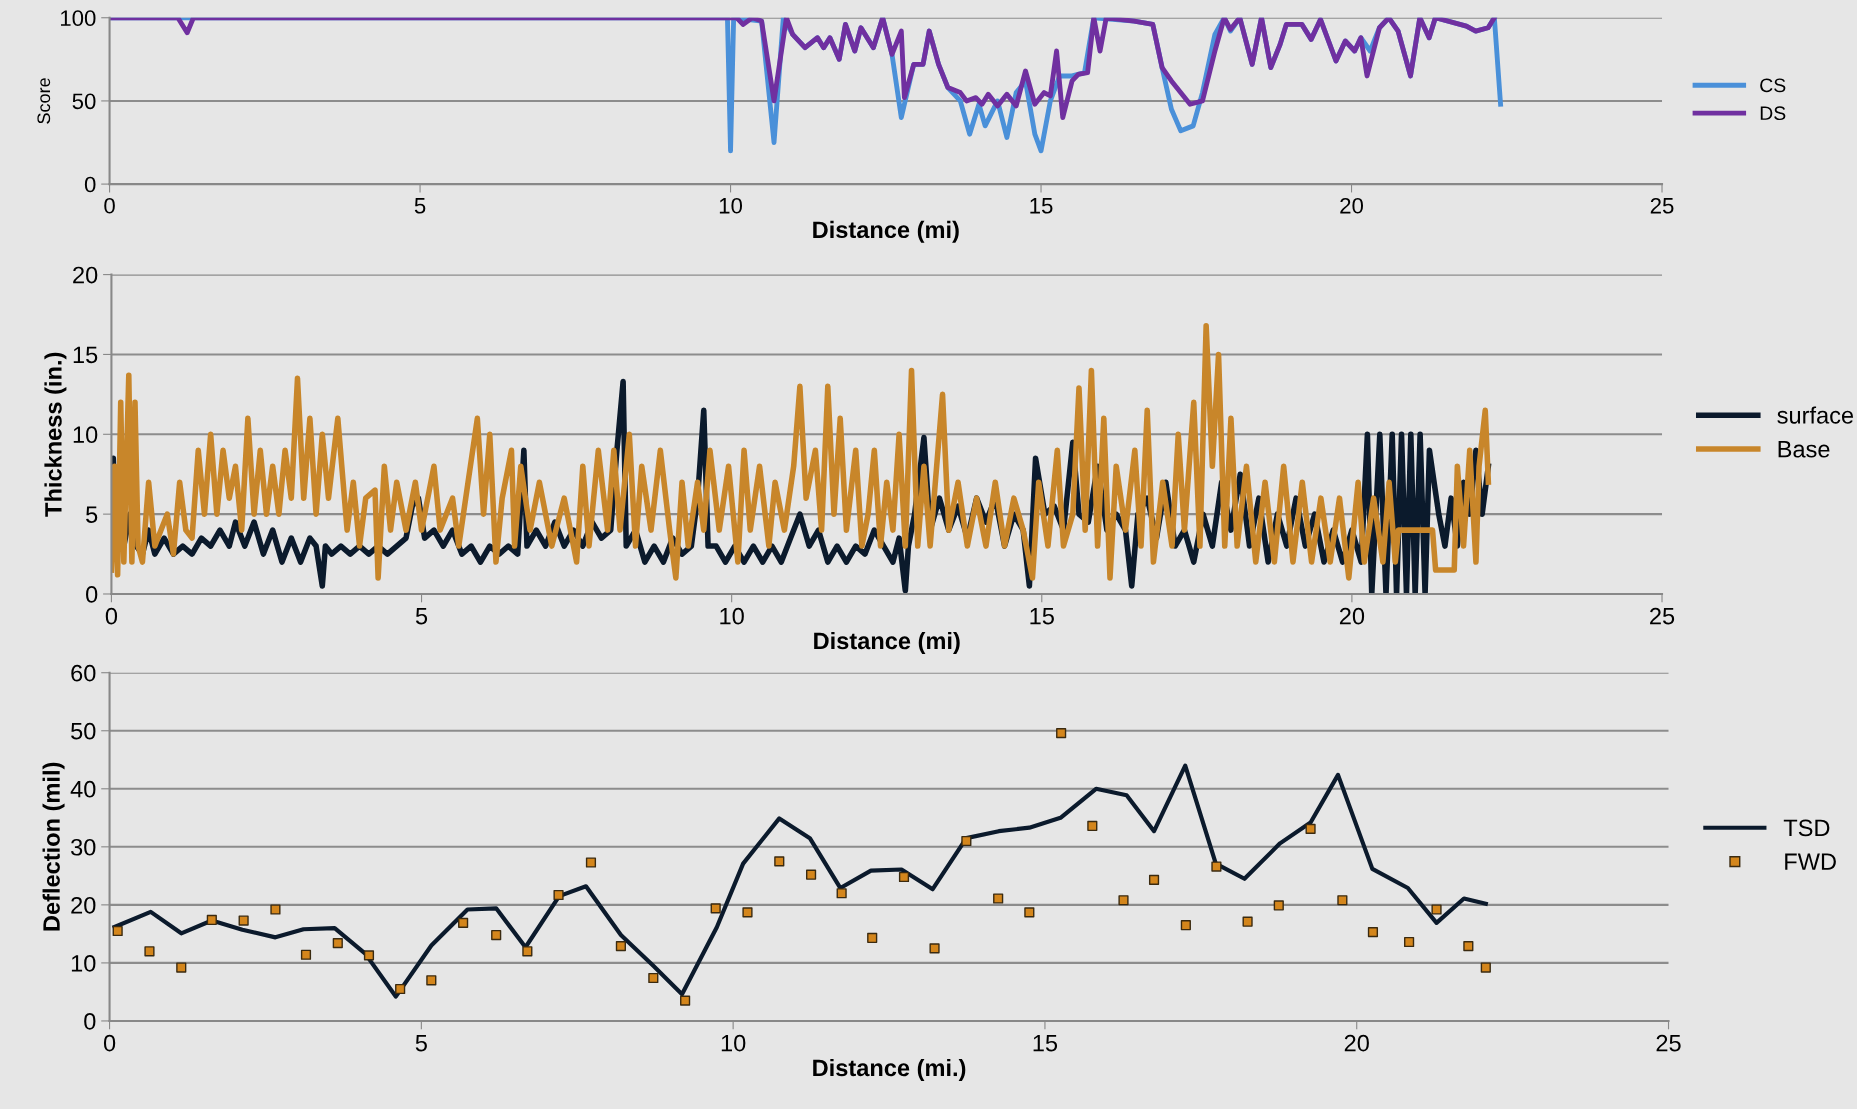  What do you see at coordinates (78, 18) in the screenshot?
I see `y-tick-label: 100` at bounding box center [78, 18].